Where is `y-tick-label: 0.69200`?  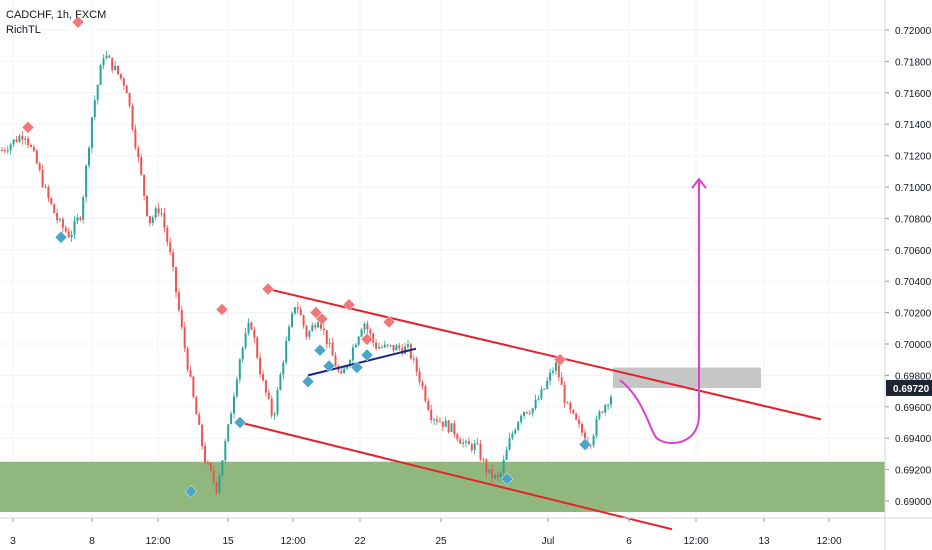
y-tick-label: 0.69200 is located at coordinates (913, 471).